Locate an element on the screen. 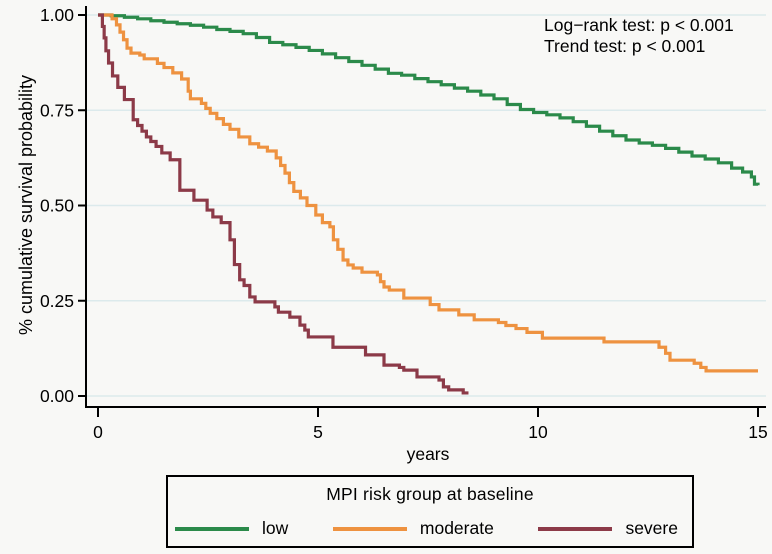  legend-title: MPI risk group at baseline is located at coordinates (430, 494).